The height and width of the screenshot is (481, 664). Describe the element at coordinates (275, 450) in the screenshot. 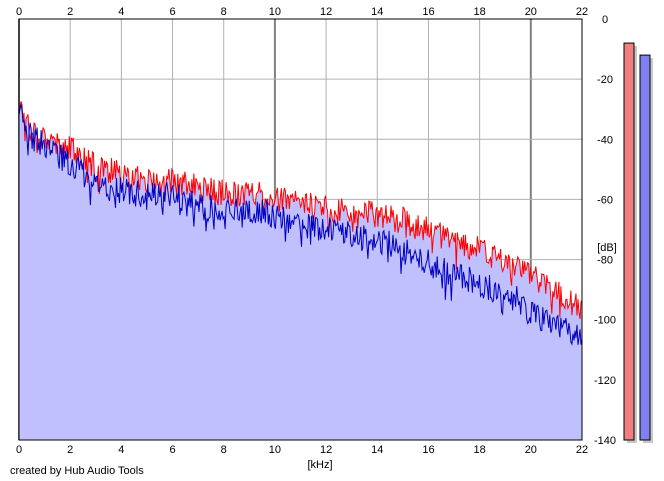

I see `x-tick-bottom-5: 10` at that location.